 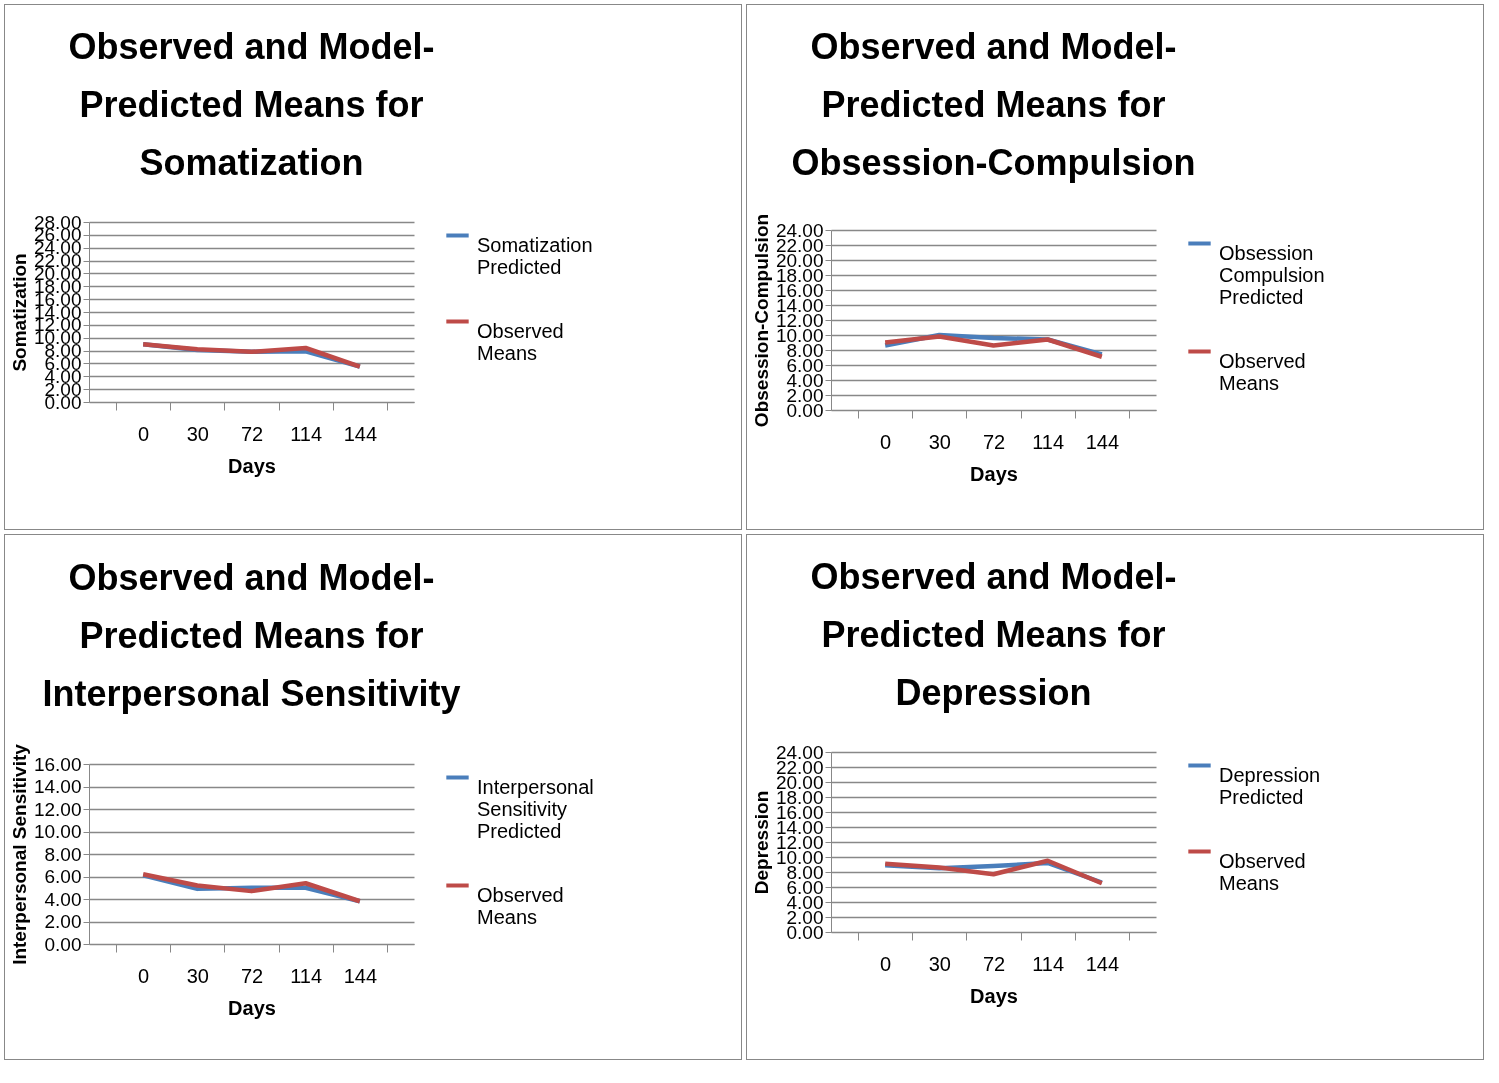 What do you see at coordinates (1272, 274) in the screenshot?
I see `legend-label: Obsession Compulsion Predicted` at bounding box center [1272, 274].